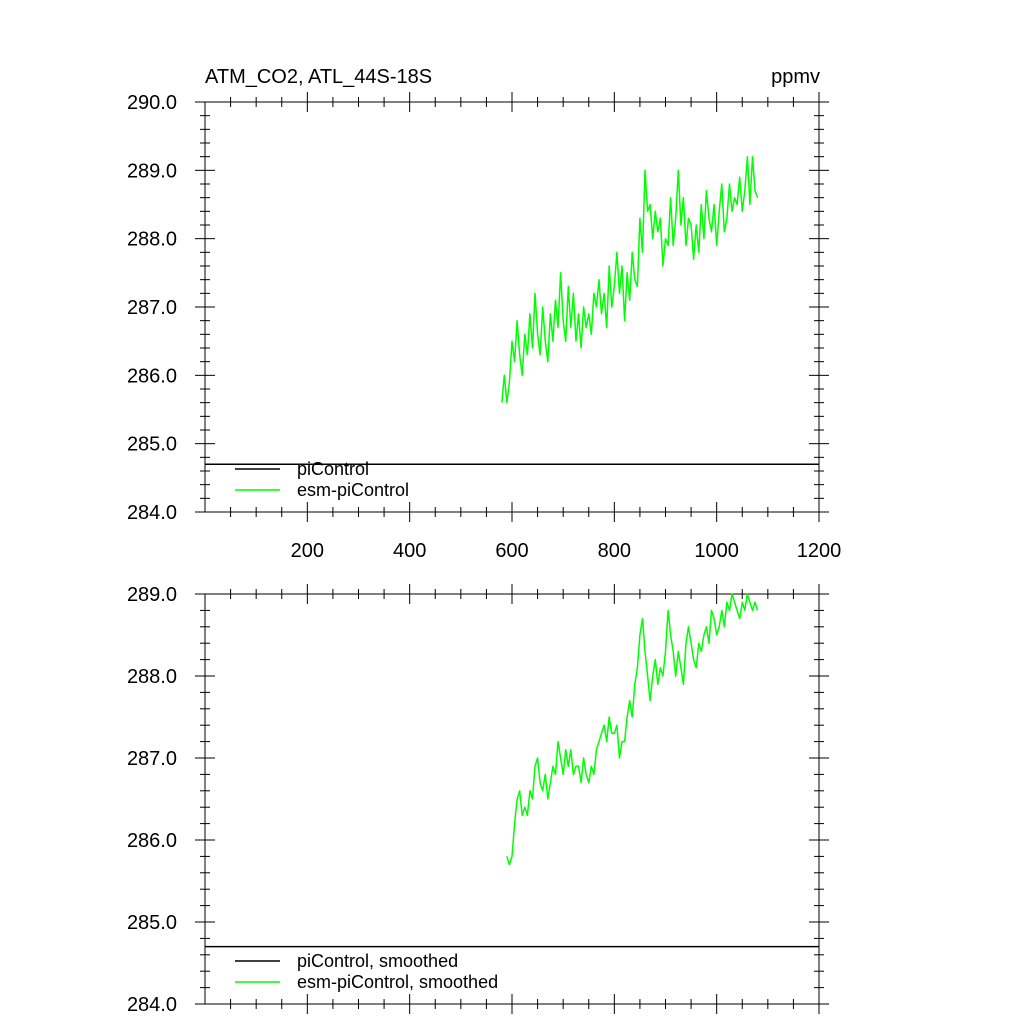  Describe the element at coordinates (307, 551) in the screenshot. I see `x-tick-label: 200` at that location.